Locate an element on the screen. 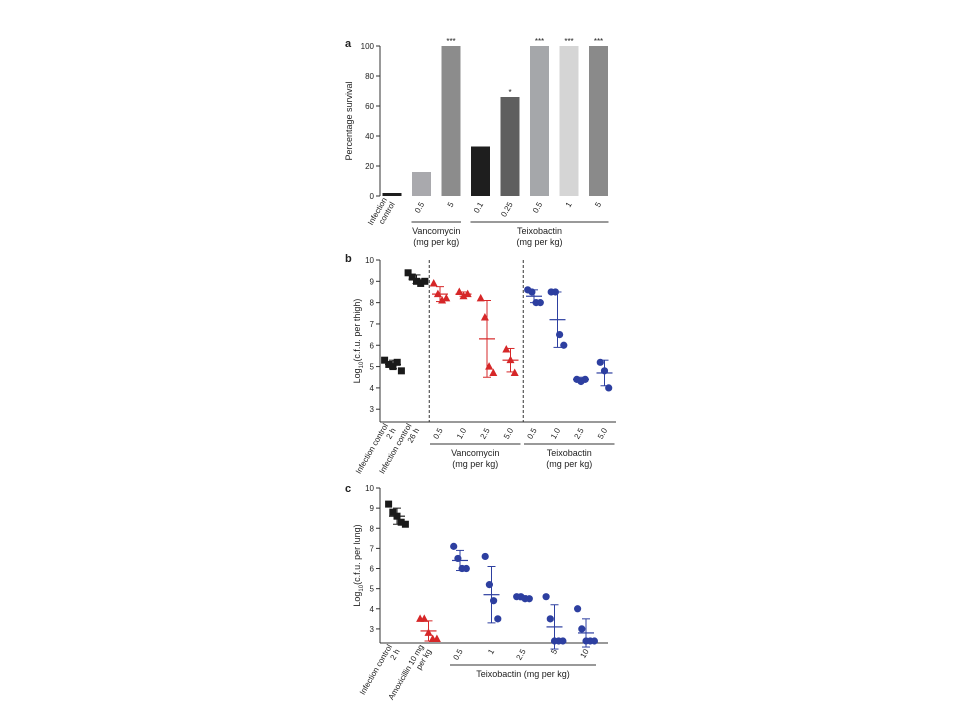  category-label-line: 10 is located at coordinates (584, 653).